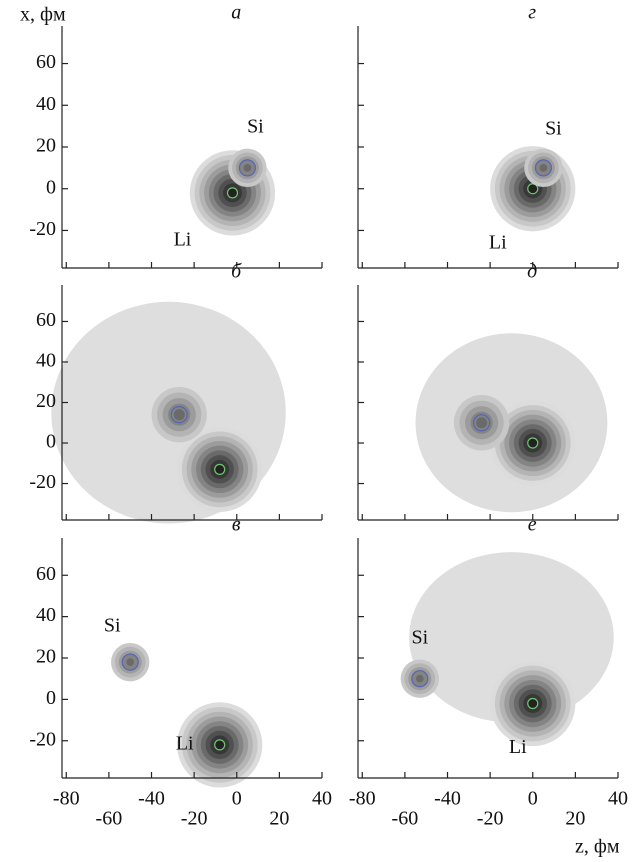  Describe the element at coordinates (597, 847) in the screenshot. I see `x-axis-label: z, фм` at that location.